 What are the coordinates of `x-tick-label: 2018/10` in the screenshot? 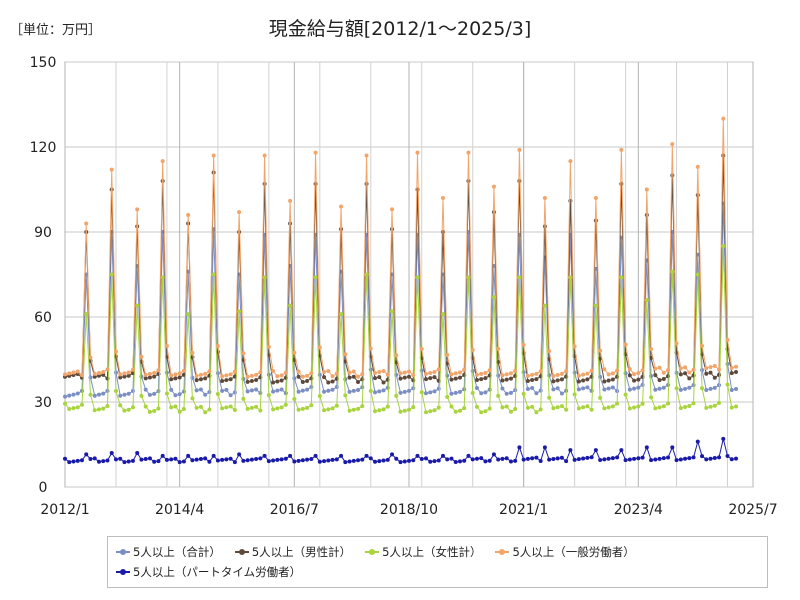 It's located at (409, 510).